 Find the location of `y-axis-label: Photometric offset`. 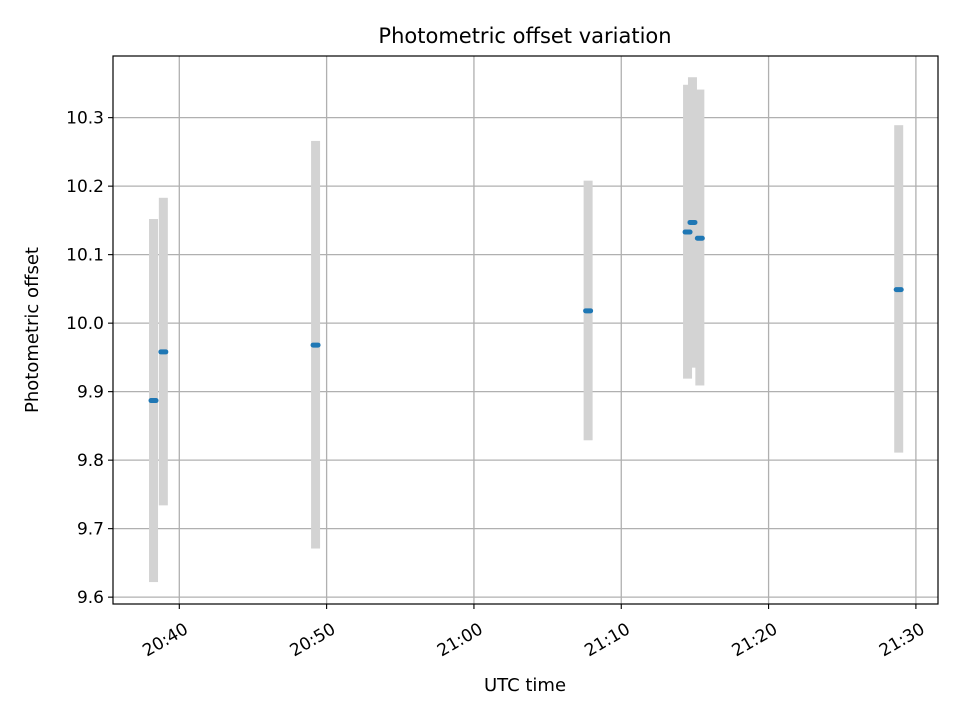

y-axis-label: Photometric offset is located at coordinates (32, 330).